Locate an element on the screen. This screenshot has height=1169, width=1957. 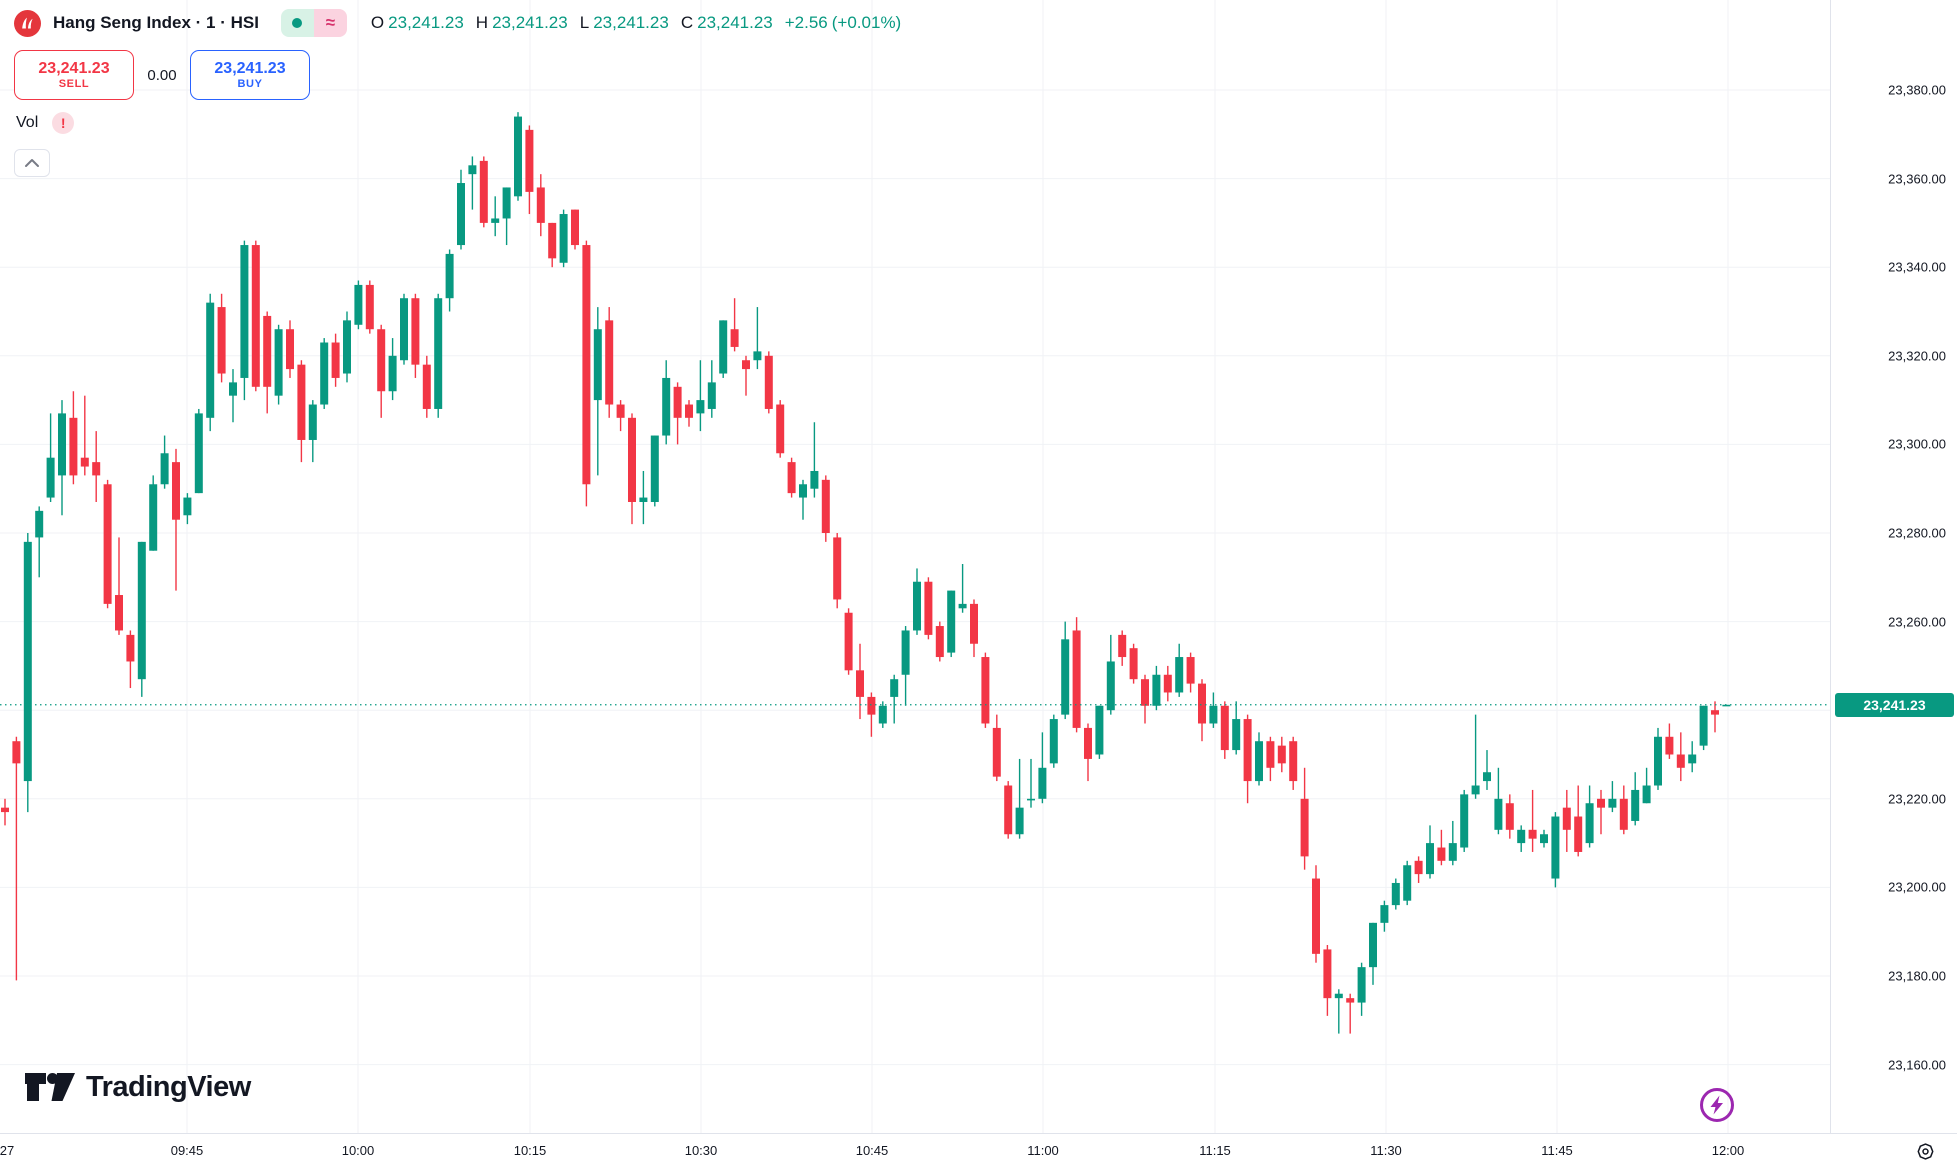
lightning-trading-icon is located at coordinates (1717, 1105).